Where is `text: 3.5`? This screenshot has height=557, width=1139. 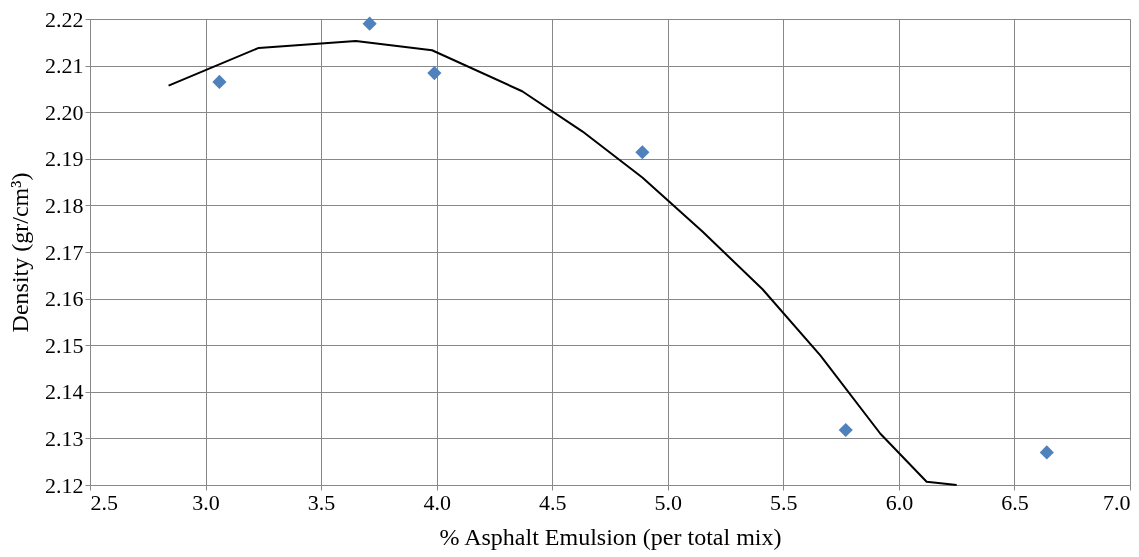 text: 3.5 is located at coordinates (321, 502).